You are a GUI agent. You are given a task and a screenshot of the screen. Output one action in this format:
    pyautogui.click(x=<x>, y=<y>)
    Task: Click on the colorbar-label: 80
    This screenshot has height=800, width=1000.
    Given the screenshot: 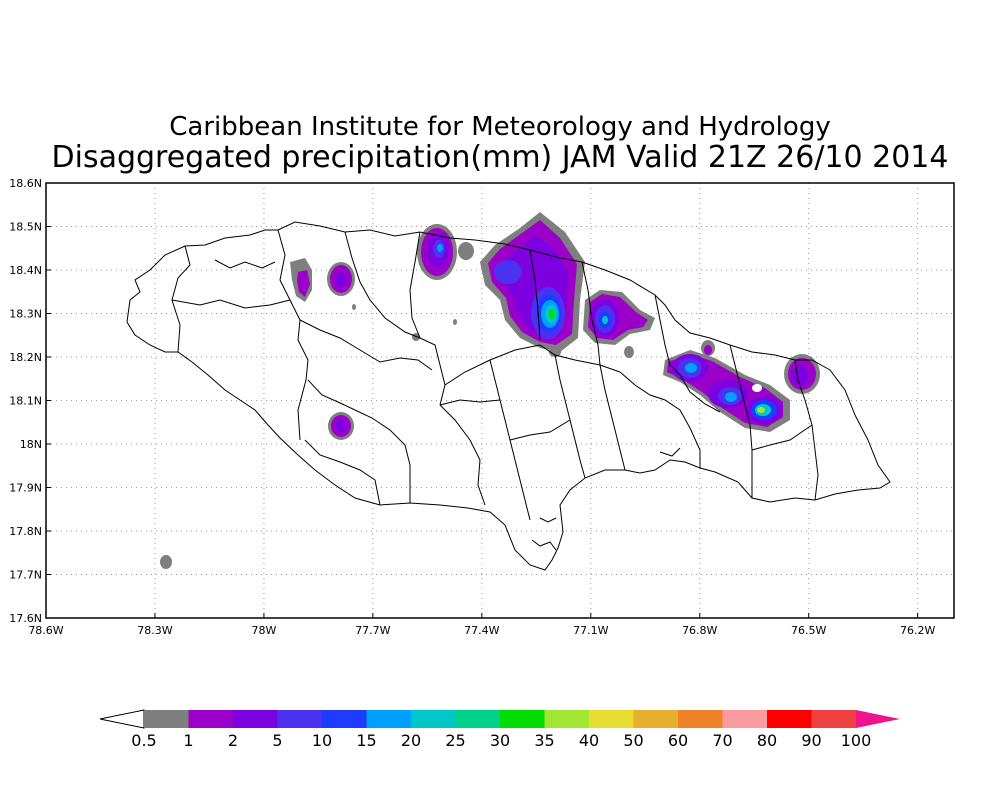 What is the action you would take?
    pyautogui.click(x=767, y=740)
    